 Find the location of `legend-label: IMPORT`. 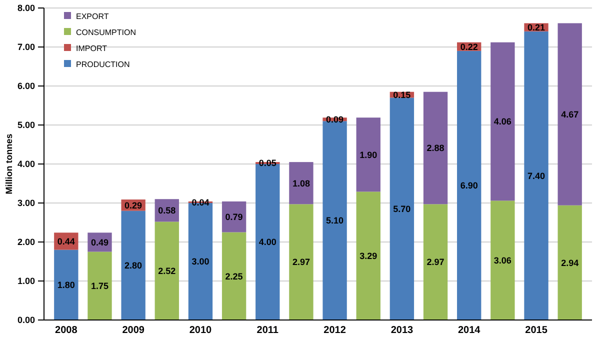

legend-label: IMPORT is located at coordinates (92, 48).